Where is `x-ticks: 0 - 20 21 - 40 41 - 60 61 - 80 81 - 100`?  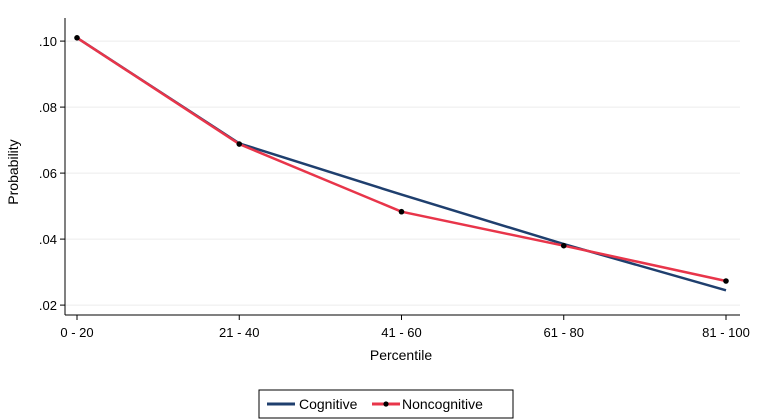
x-ticks: 0 - 20 21 - 40 41 - 60 61 - 80 81 - 100 is located at coordinates (405, 327).